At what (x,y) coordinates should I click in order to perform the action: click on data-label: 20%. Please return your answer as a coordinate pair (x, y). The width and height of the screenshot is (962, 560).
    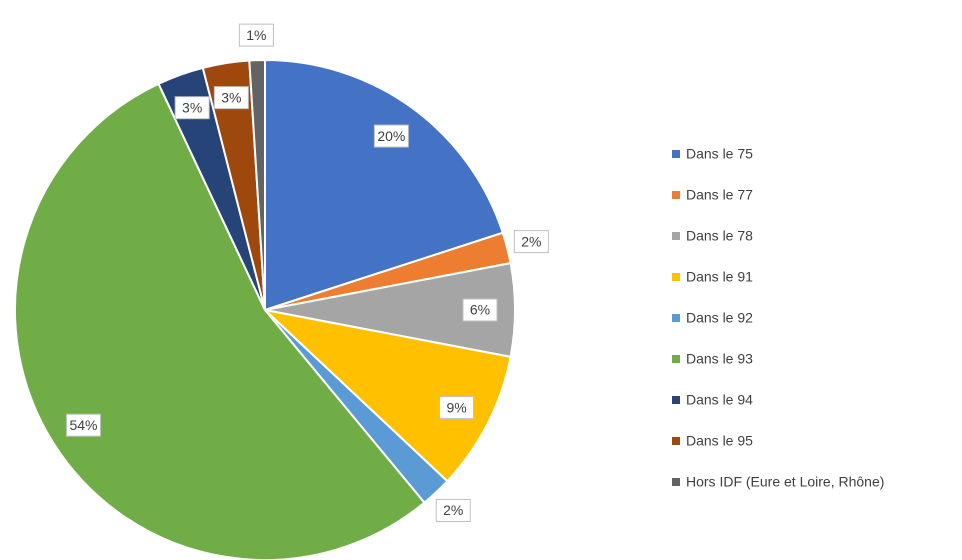
    Looking at the image, I should click on (391, 136).